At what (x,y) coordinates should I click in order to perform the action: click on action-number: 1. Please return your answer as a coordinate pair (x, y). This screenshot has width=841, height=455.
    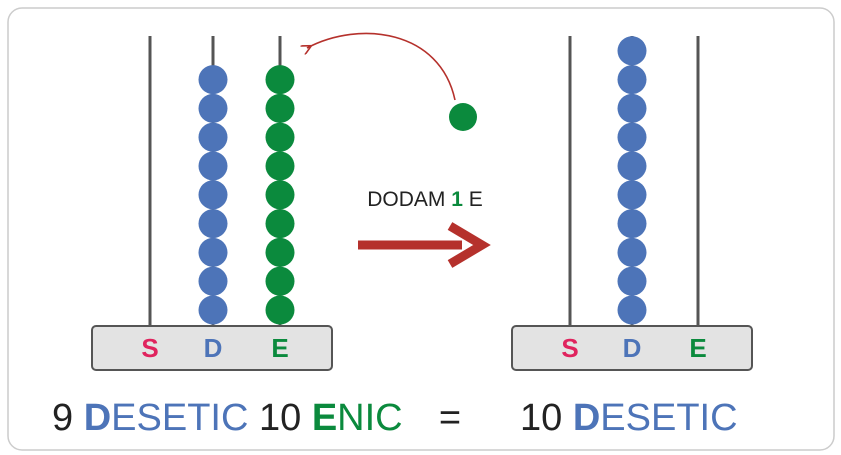
    Looking at the image, I should click on (457, 199).